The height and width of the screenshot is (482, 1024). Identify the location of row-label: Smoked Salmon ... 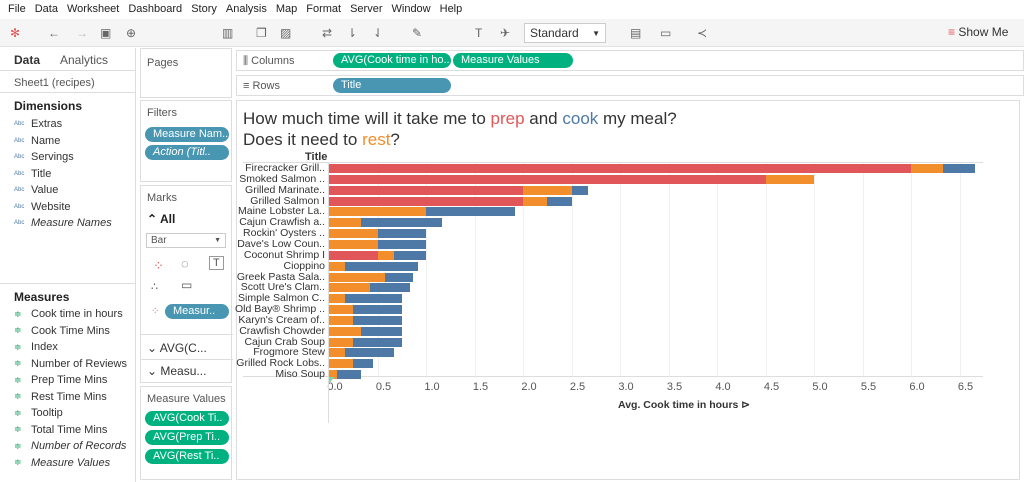
(282, 178).